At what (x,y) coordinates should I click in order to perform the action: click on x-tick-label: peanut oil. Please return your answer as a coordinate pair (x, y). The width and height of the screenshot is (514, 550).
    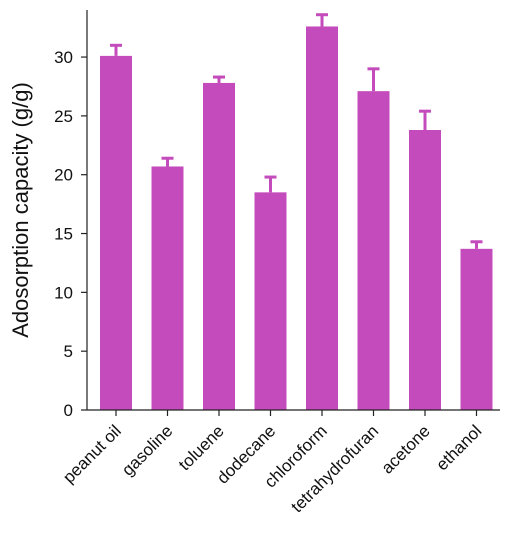
    Looking at the image, I should click on (92, 454).